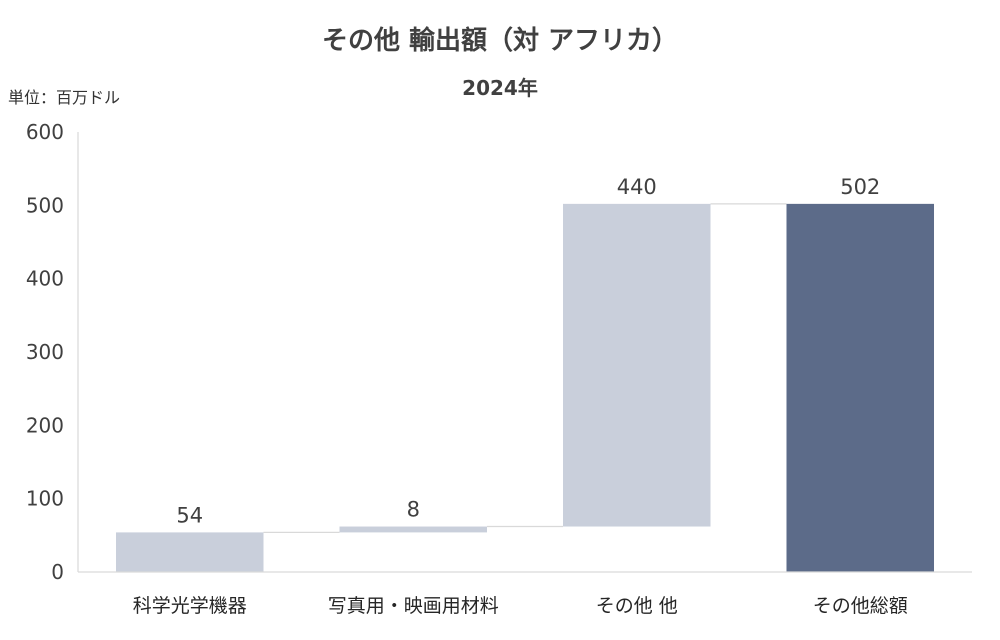 This screenshot has width=1000, height=640. I want to click on chart-subtitle: 2024年, so click(500, 88).